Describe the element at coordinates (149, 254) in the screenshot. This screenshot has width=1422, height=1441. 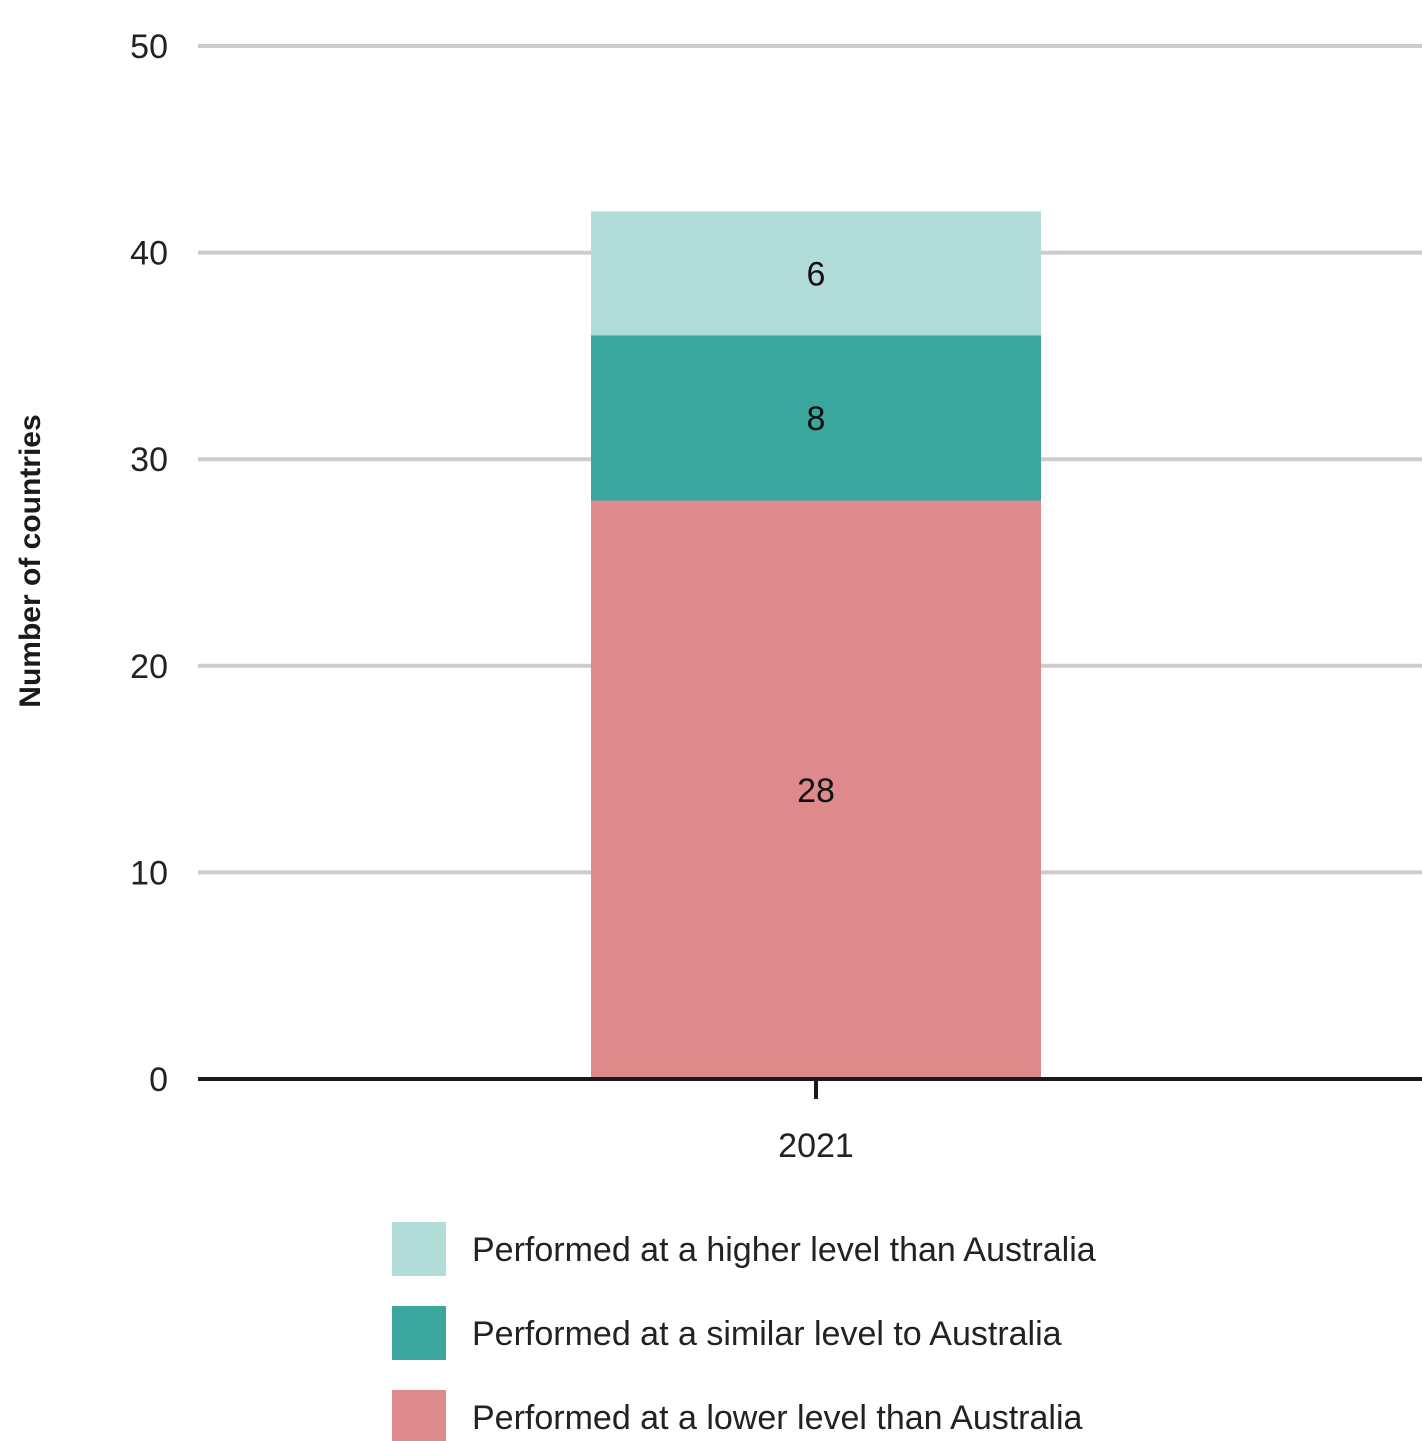
I see `y-tick-label: 40` at that location.